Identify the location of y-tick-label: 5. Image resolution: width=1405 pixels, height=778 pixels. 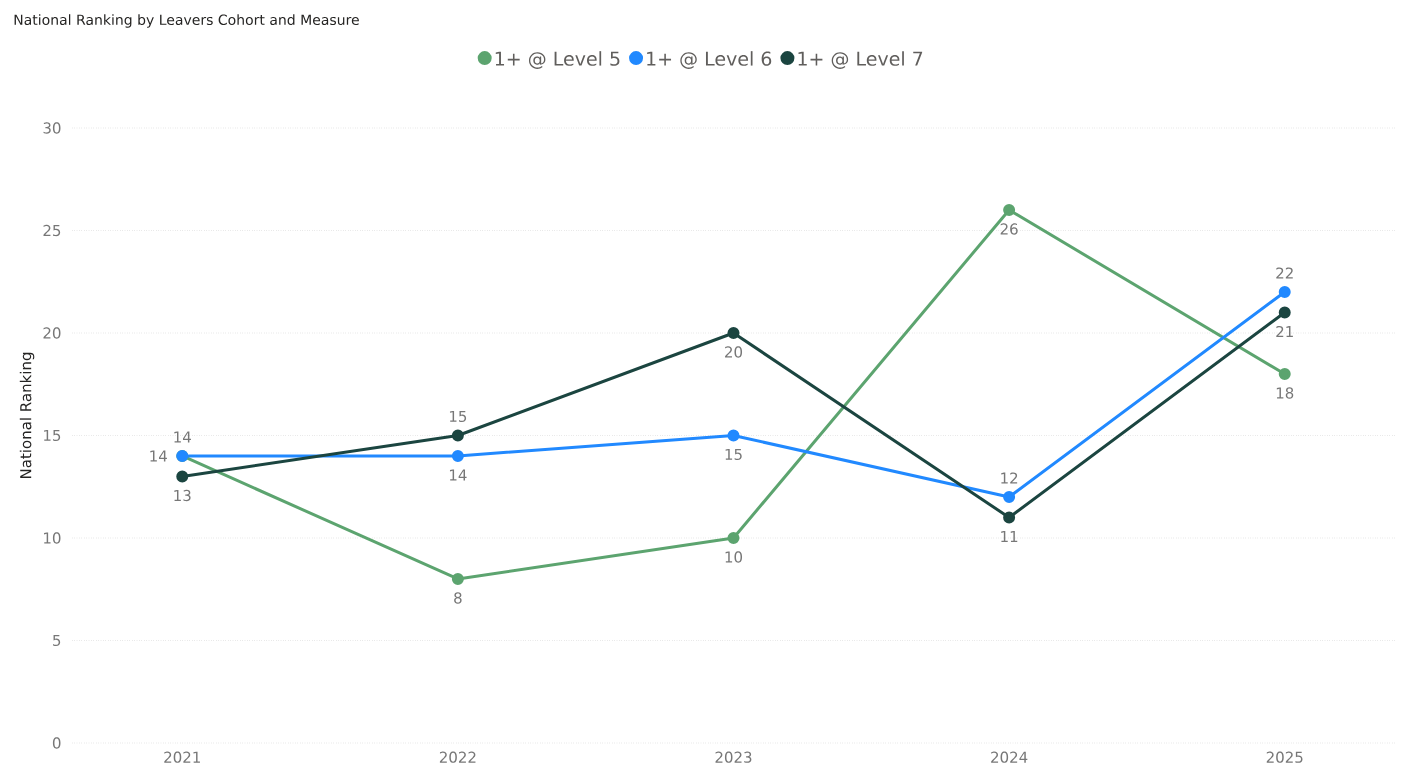
(57, 640).